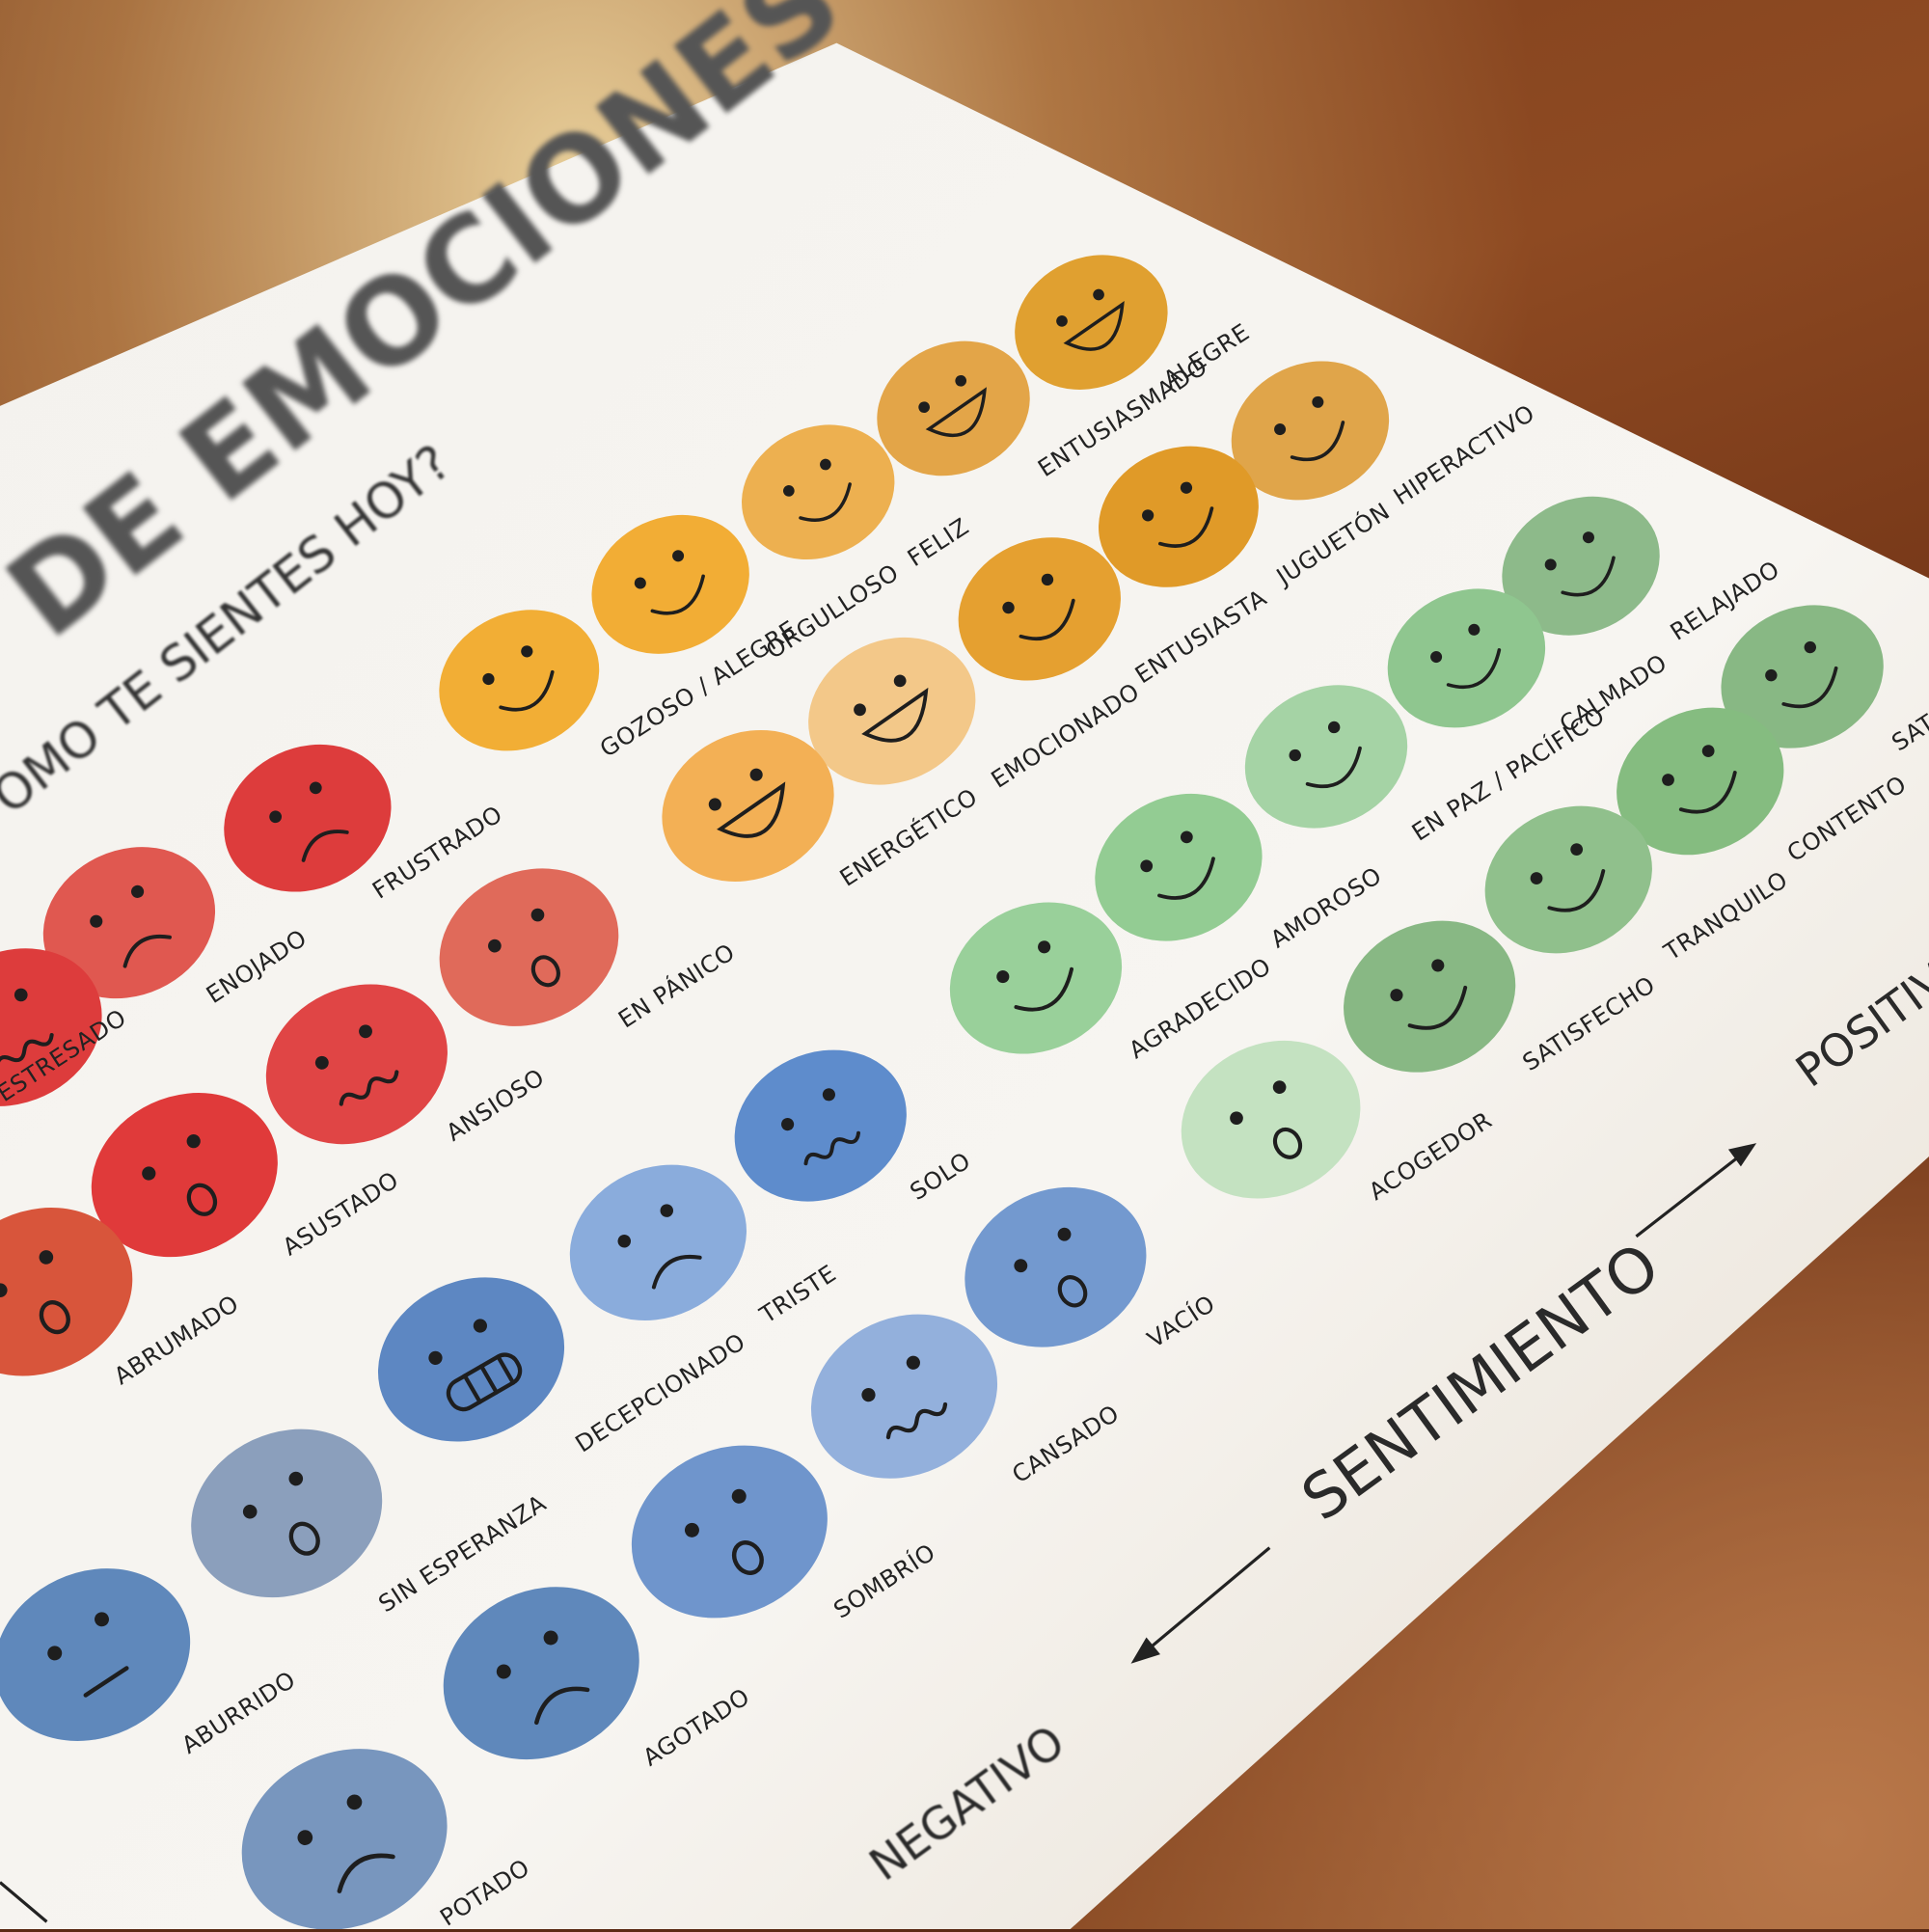 The width and height of the screenshot is (1929, 1932). I want to click on emotion-face-sin-esperanza, so click(287, 1513).